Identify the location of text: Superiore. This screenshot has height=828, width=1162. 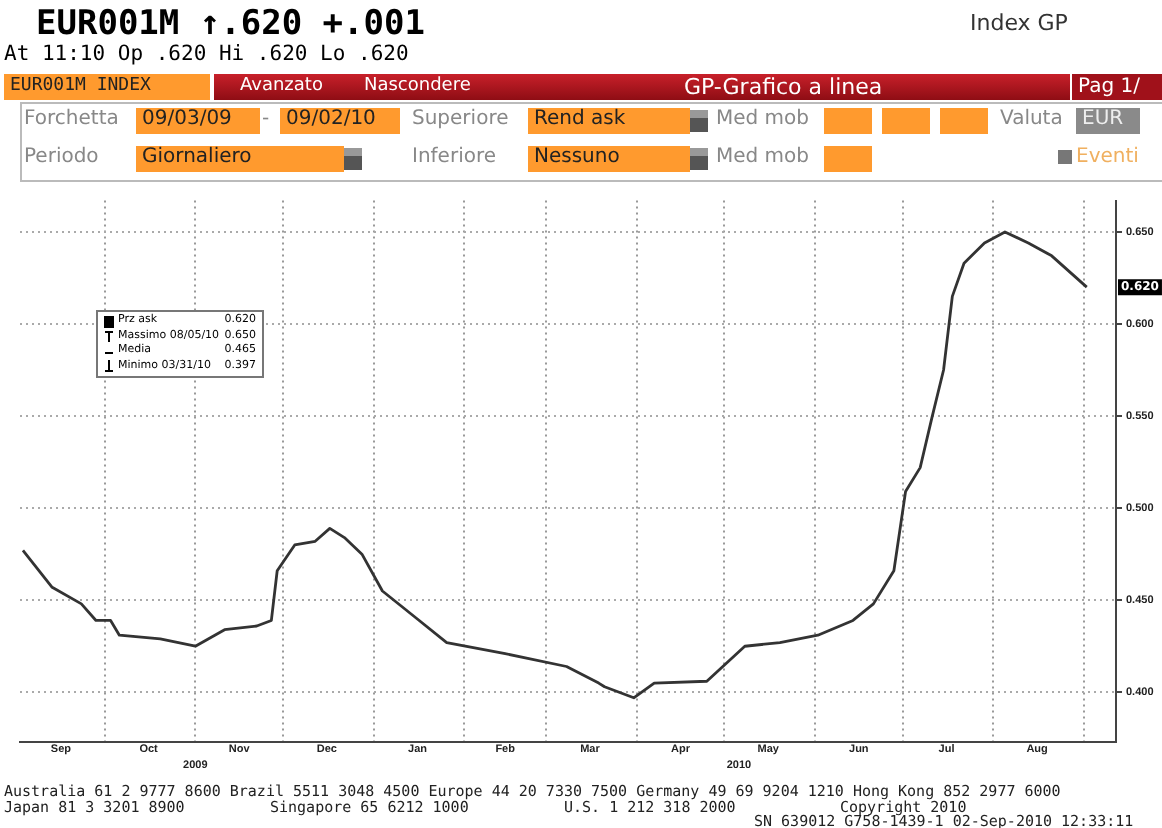
(460, 120).